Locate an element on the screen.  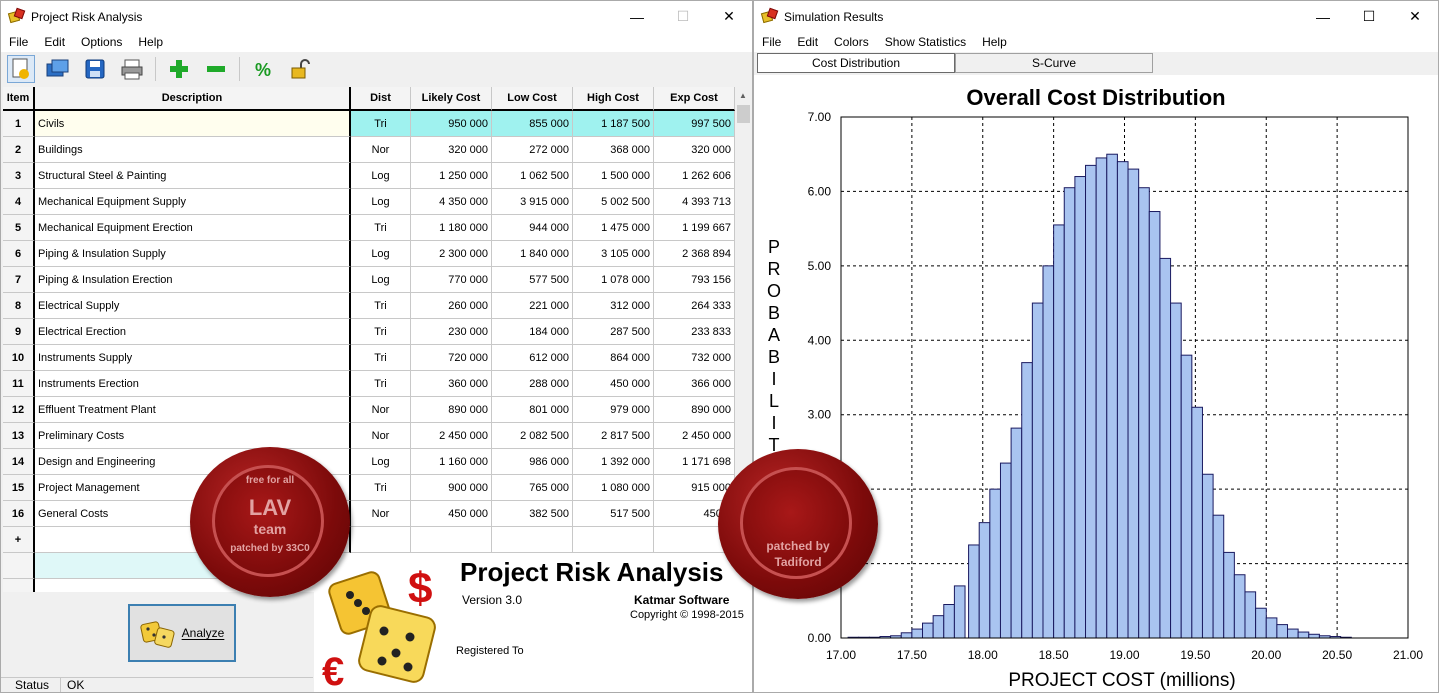
tab-s-curve: S-Curve is located at coordinates (1054, 63).